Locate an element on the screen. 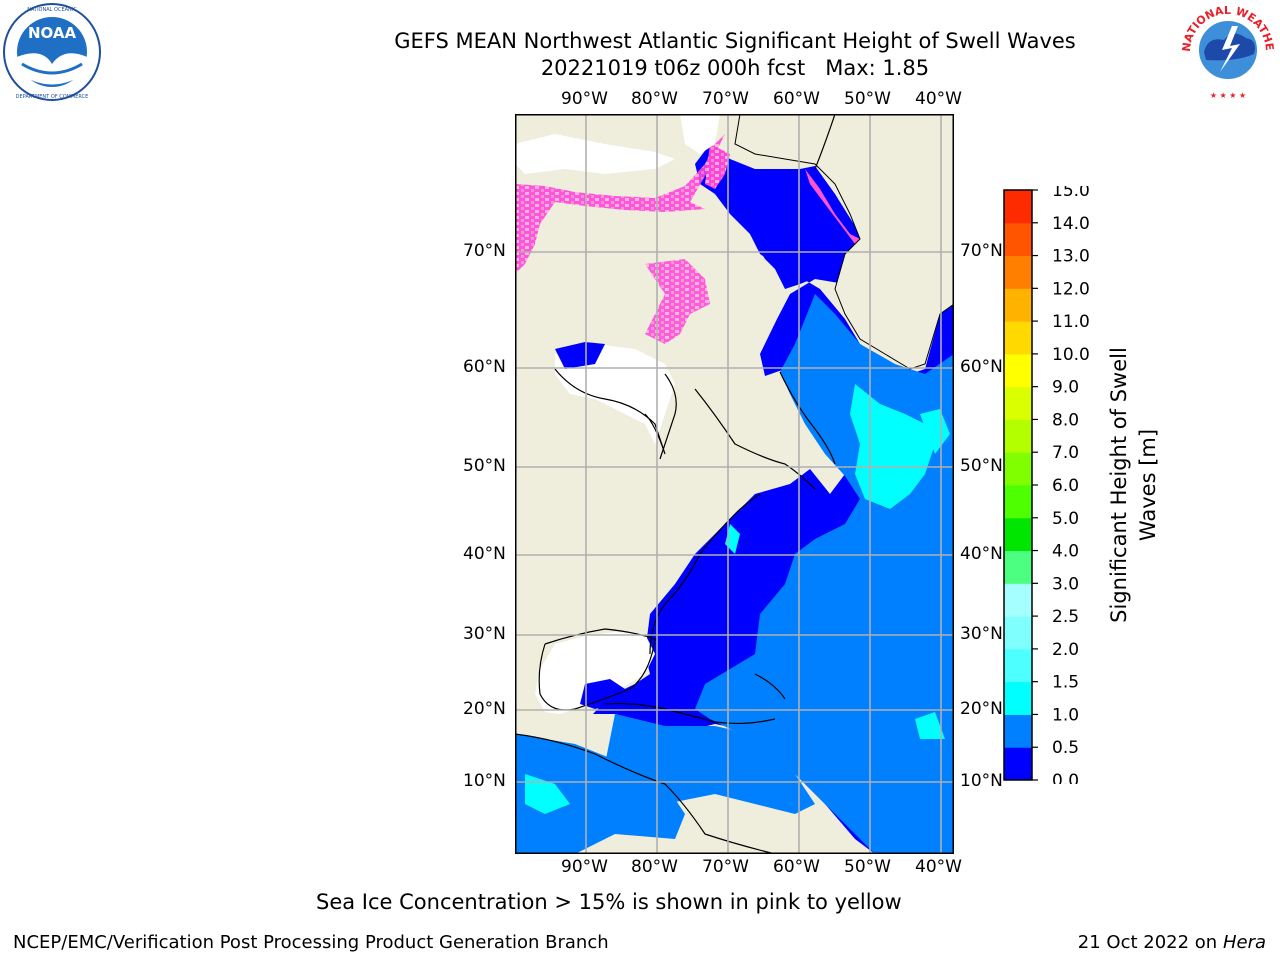  lat-label-right: 10°N is located at coordinates (981, 781).